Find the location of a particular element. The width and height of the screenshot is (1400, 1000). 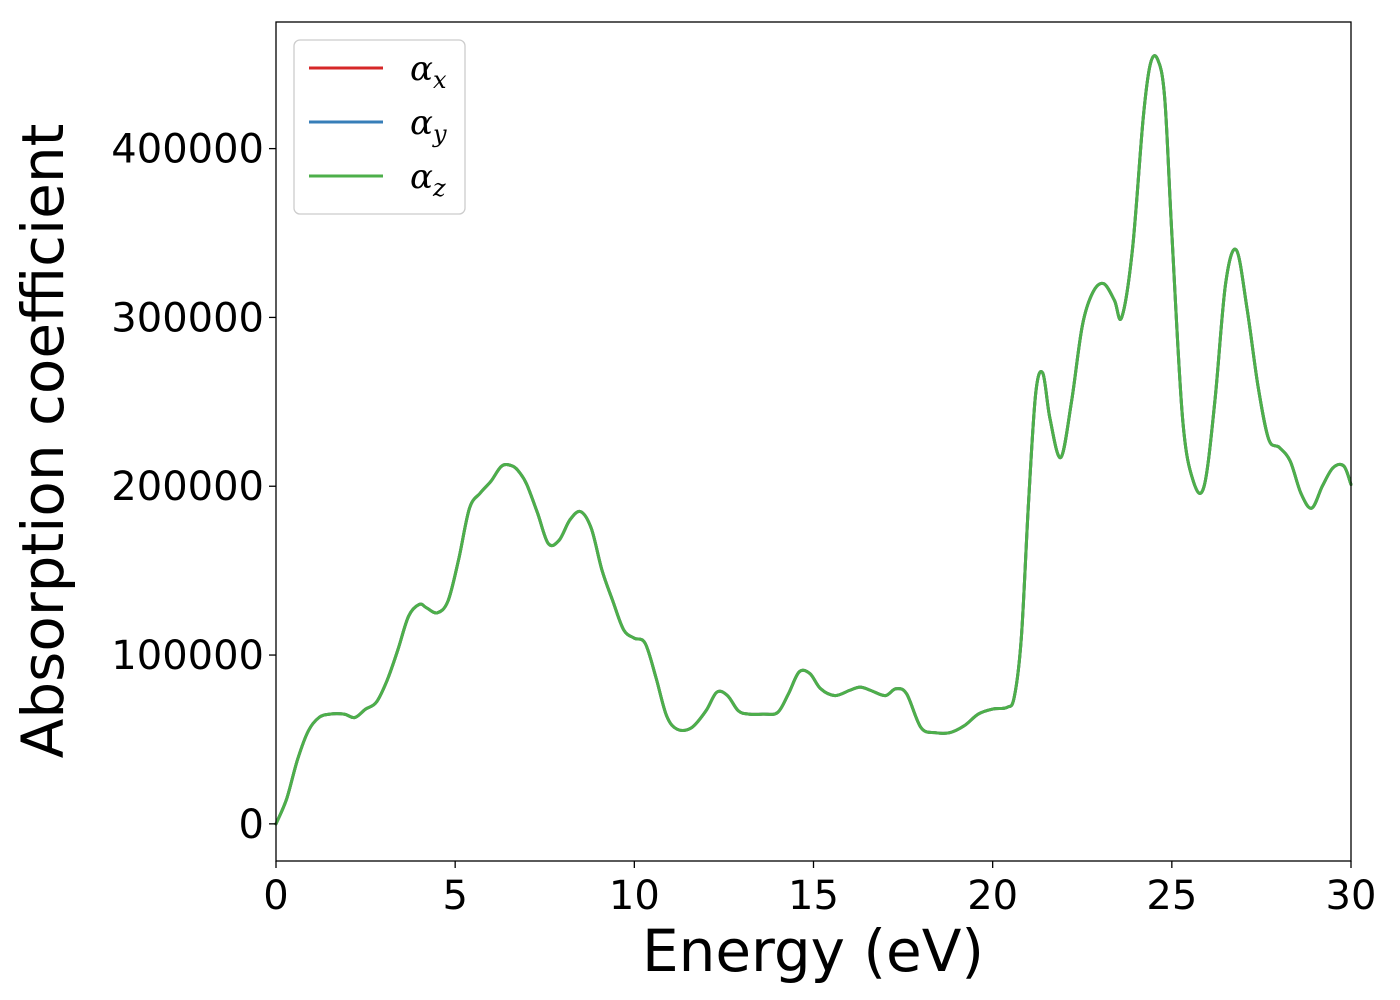

x-tick-label: 5 is located at coordinates (454, 896).